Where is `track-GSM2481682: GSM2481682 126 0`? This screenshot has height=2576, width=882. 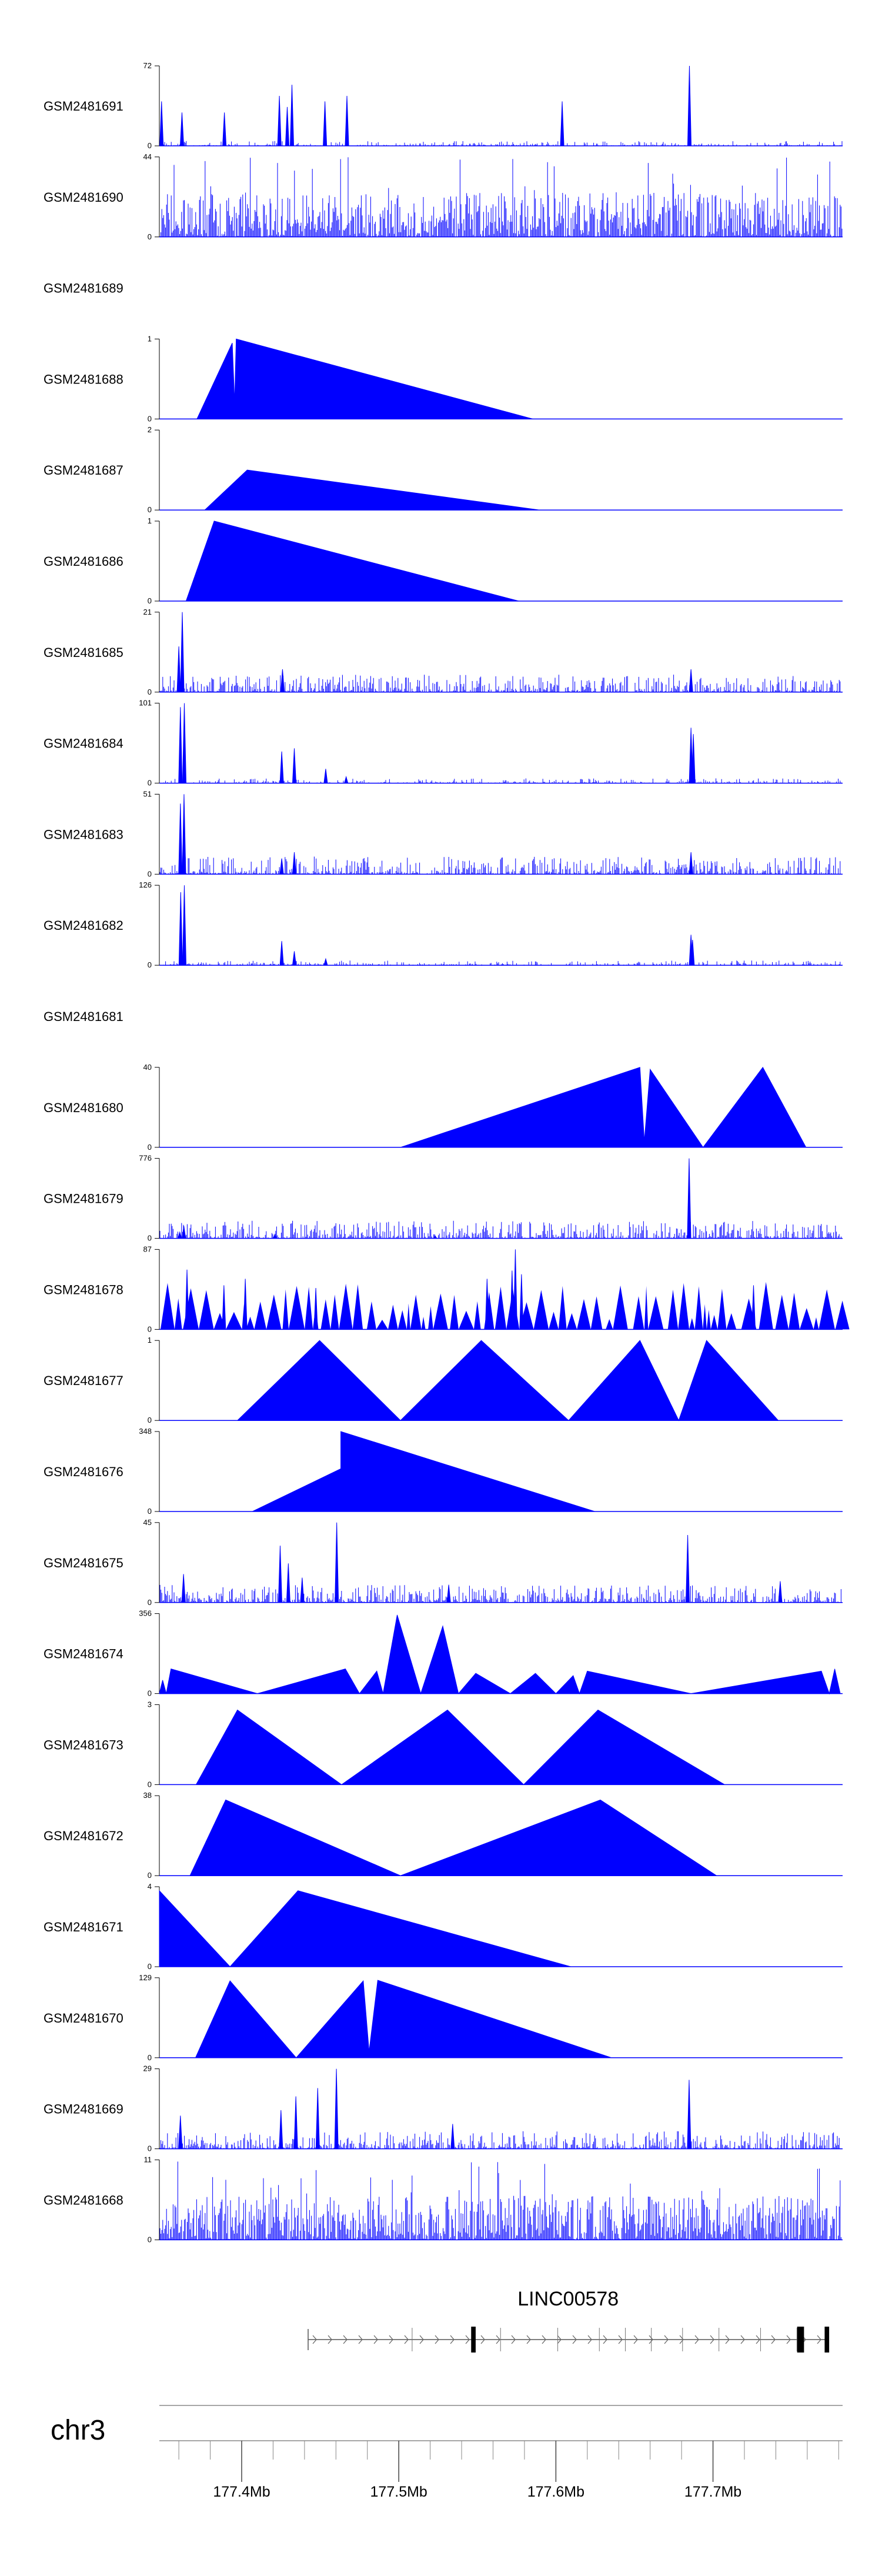 track-GSM2481682: GSM2481682 126 0 is located at coordinates (443, 924).